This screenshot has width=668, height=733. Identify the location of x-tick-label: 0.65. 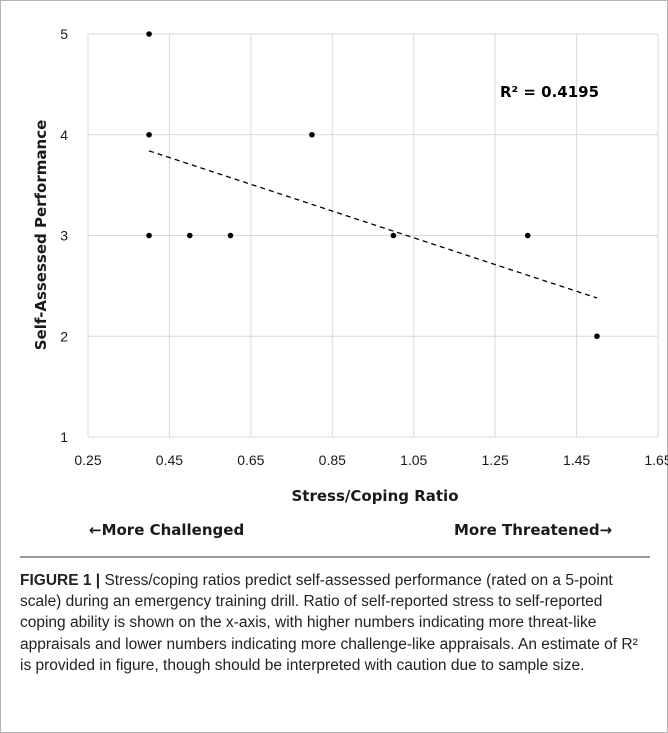
(250, 460).